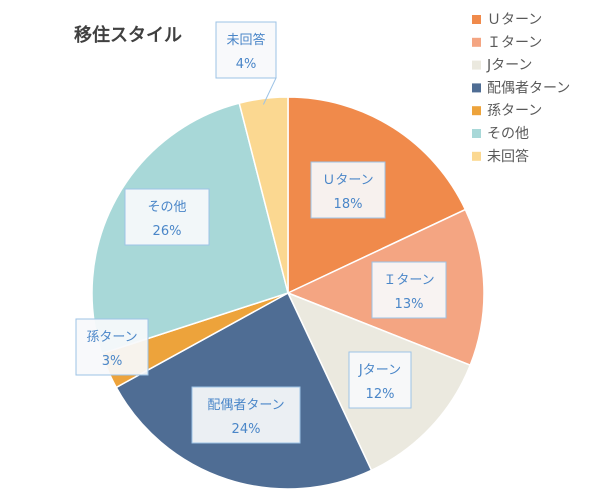 This screenshot has height=499, width=600. Describe the element at coordinates (128, 35) in the screenshot. I see `chart-title: 移住スタイル` at that location.